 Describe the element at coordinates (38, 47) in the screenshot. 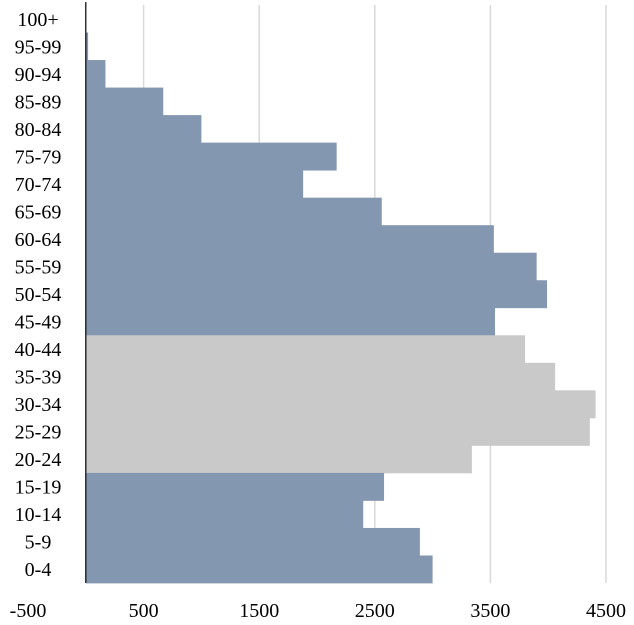

I see `y-tick-label: 95-99` at that location.